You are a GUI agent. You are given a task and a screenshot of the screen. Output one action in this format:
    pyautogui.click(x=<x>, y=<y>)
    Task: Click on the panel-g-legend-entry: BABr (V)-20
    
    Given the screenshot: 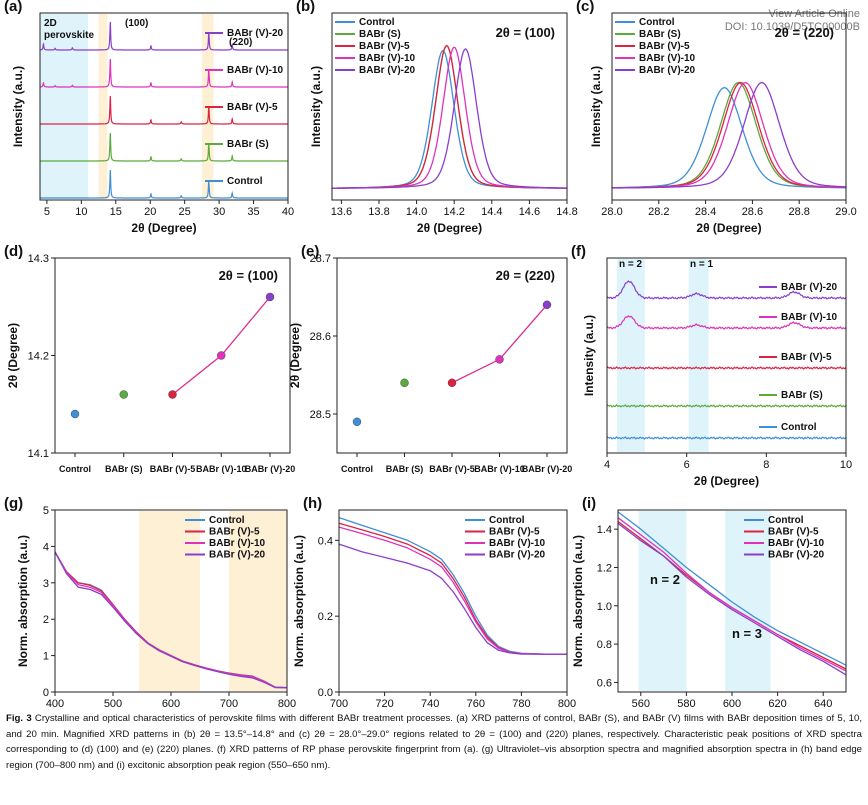 What is the action you would take?
    pyautogui.click(x=237, y=555)
    